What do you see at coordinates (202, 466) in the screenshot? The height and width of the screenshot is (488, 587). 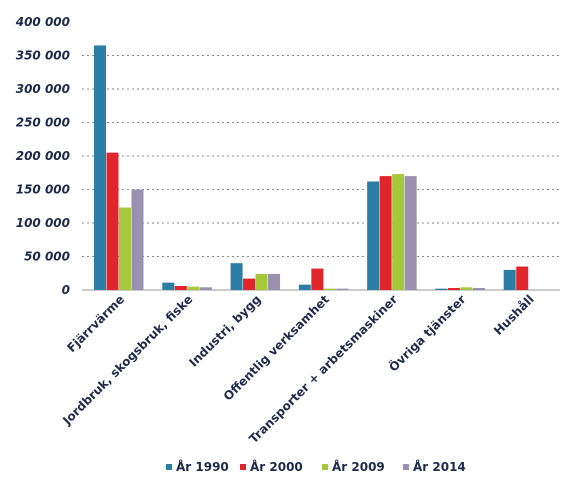 I see `legend-label: År 1990` at bounding box center [202, 466].